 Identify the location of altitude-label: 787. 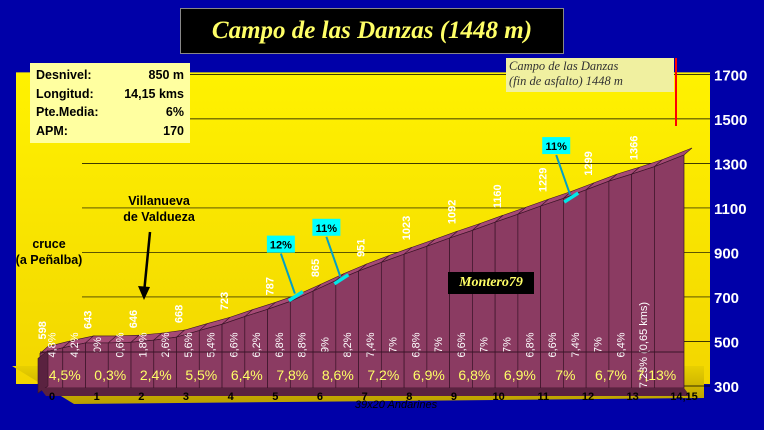
(271, 286).